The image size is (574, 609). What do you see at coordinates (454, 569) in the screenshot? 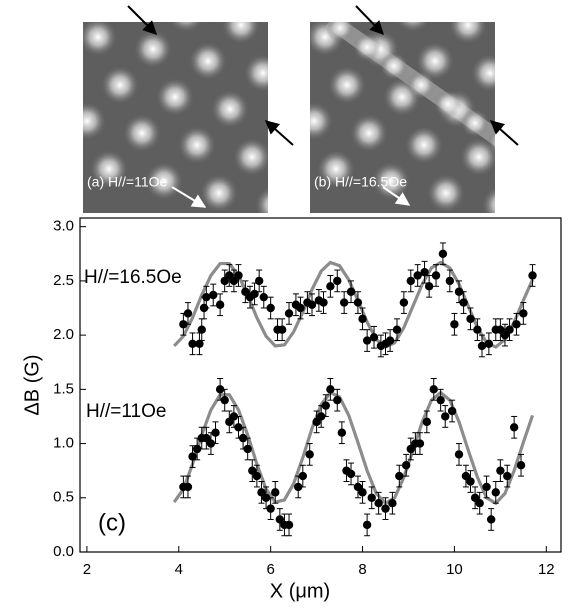
I see `x-tick-label: 10` at bounding box center [454, 569].